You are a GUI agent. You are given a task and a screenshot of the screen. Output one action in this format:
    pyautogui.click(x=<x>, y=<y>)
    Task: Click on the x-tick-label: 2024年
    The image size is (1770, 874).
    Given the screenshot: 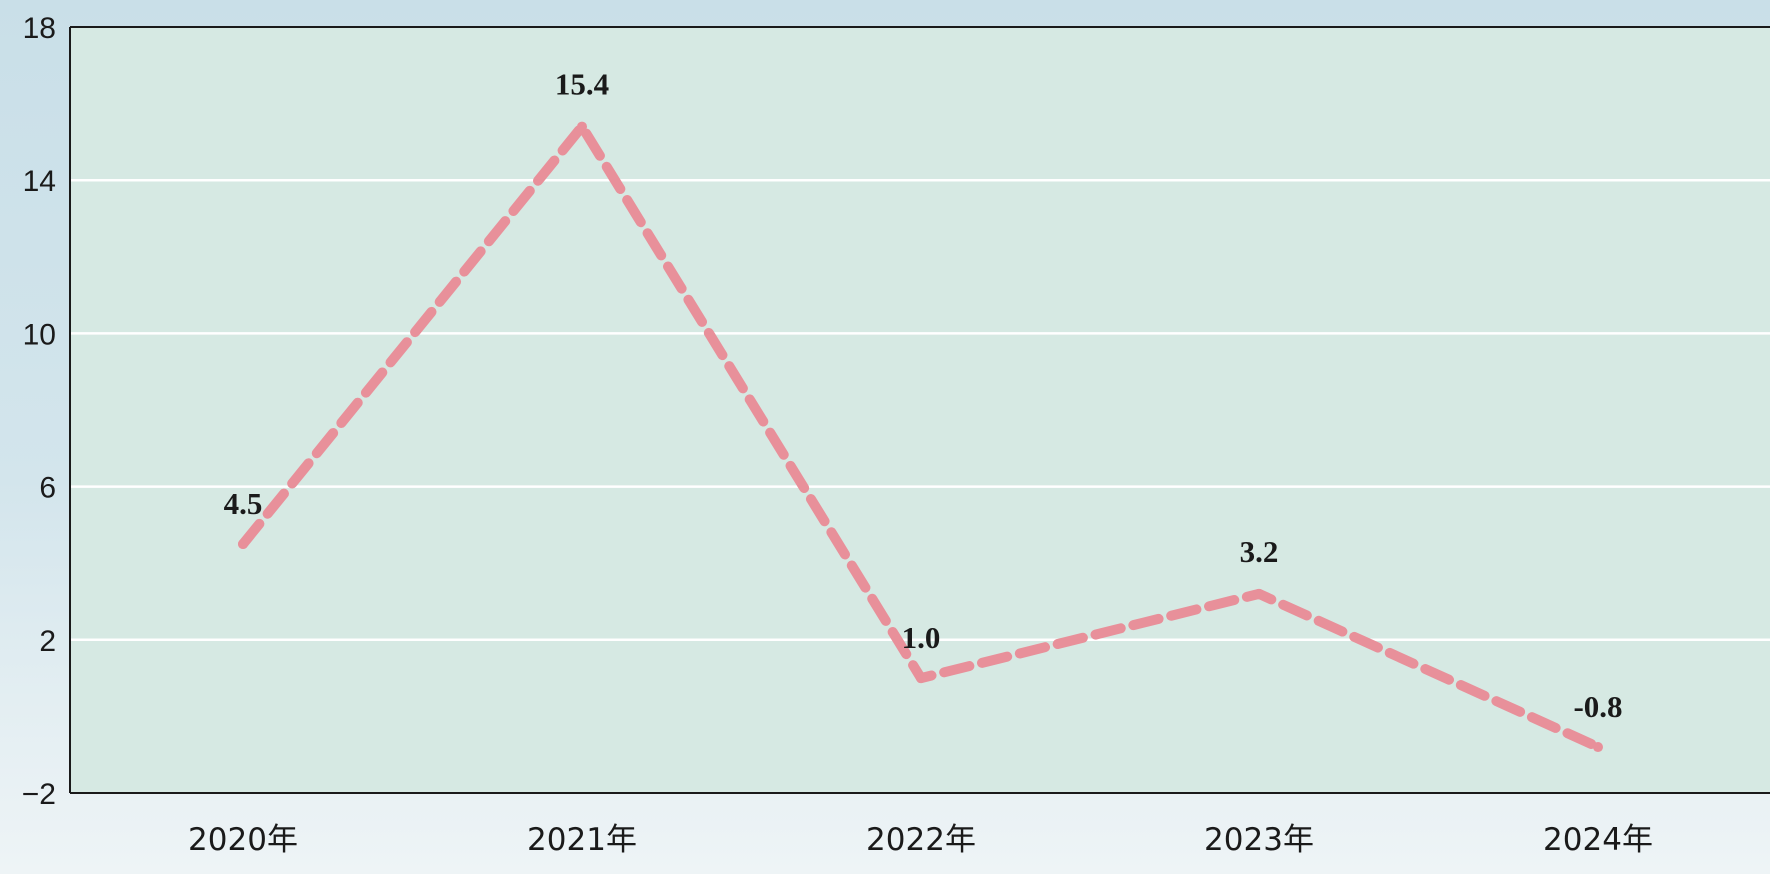 What is the action you would take?
    pyautogui.click(x=1598, y=840)
    